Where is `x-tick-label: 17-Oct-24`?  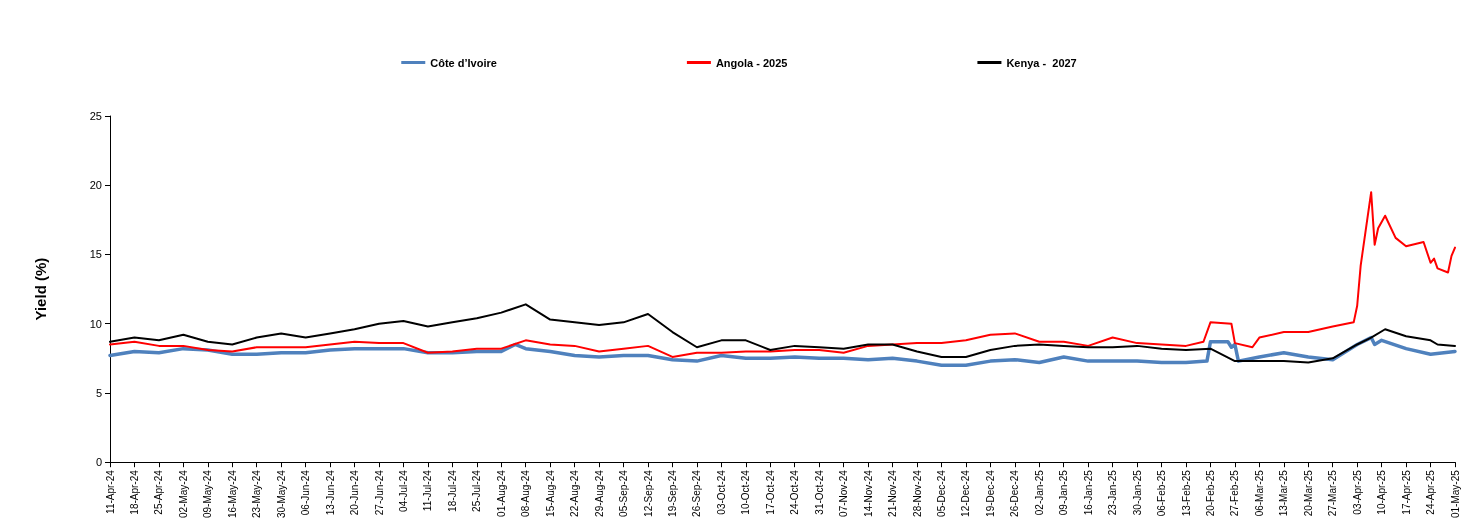 x-tick-label: 17-Oct-24 is located at coordinates (770, 492).